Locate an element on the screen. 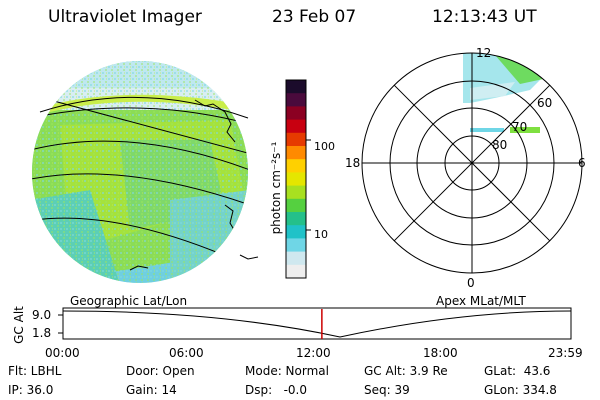  mlat-label-60: 60 is located at coordinates (545, 103).